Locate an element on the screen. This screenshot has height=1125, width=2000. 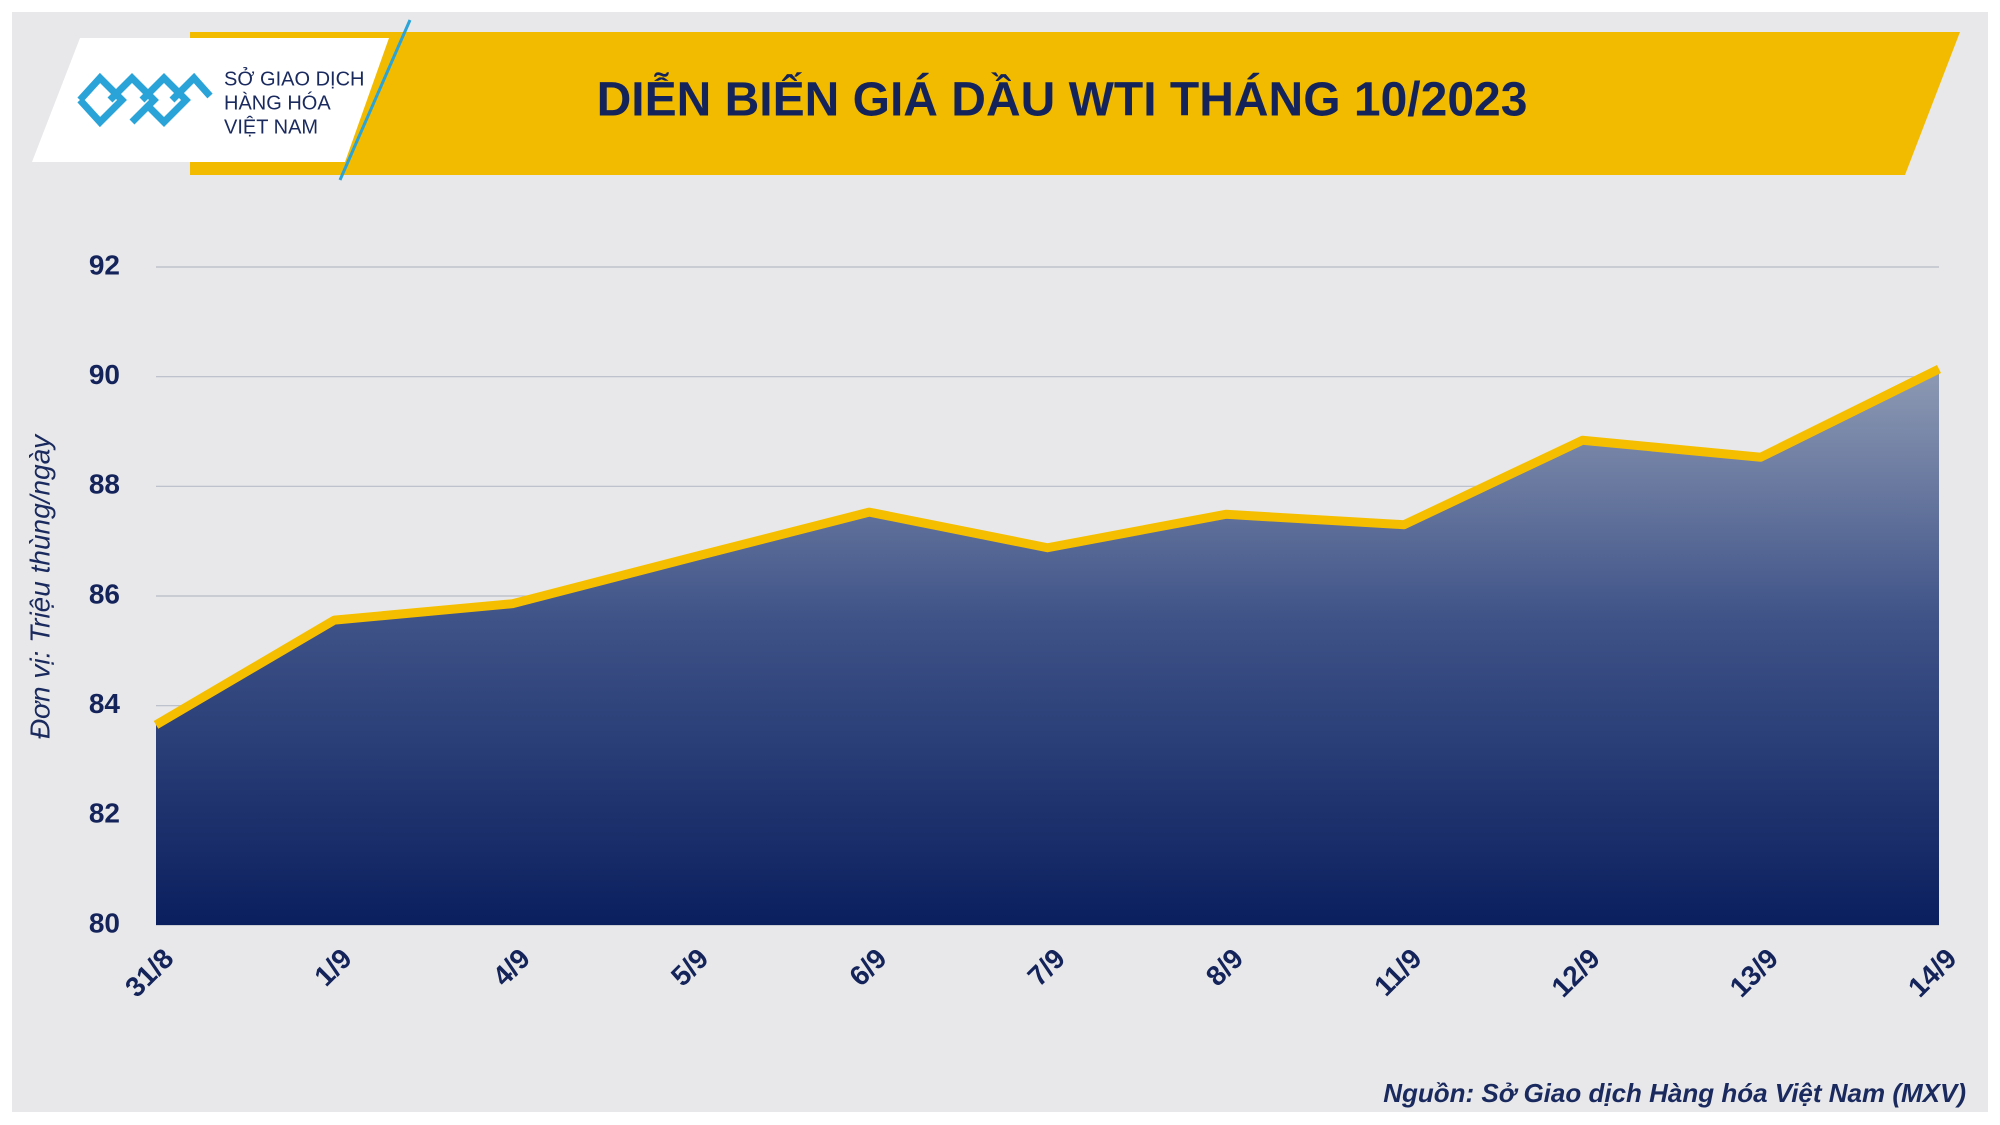
logo-text: SỞ GIAO DỊCH is located at coordinates (294, 78).